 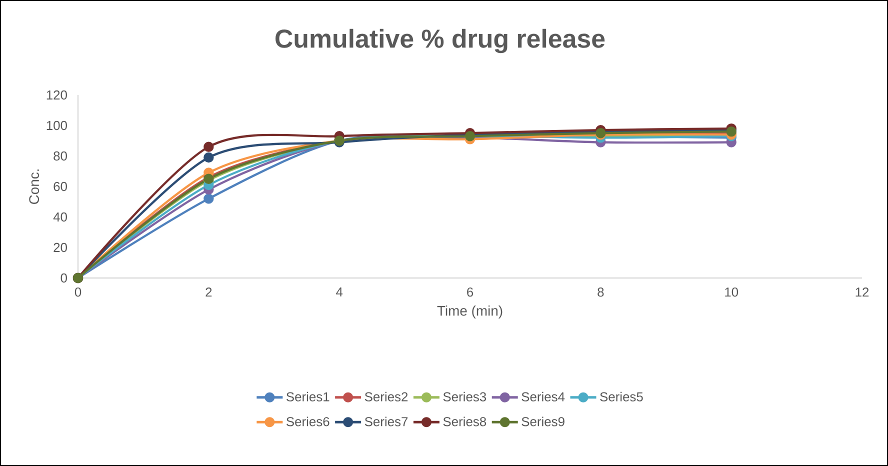 What do you see at coordinates (56, 125) in the screenshot?
I see `y-tick-label: 100` at bounding box center [56, 125].